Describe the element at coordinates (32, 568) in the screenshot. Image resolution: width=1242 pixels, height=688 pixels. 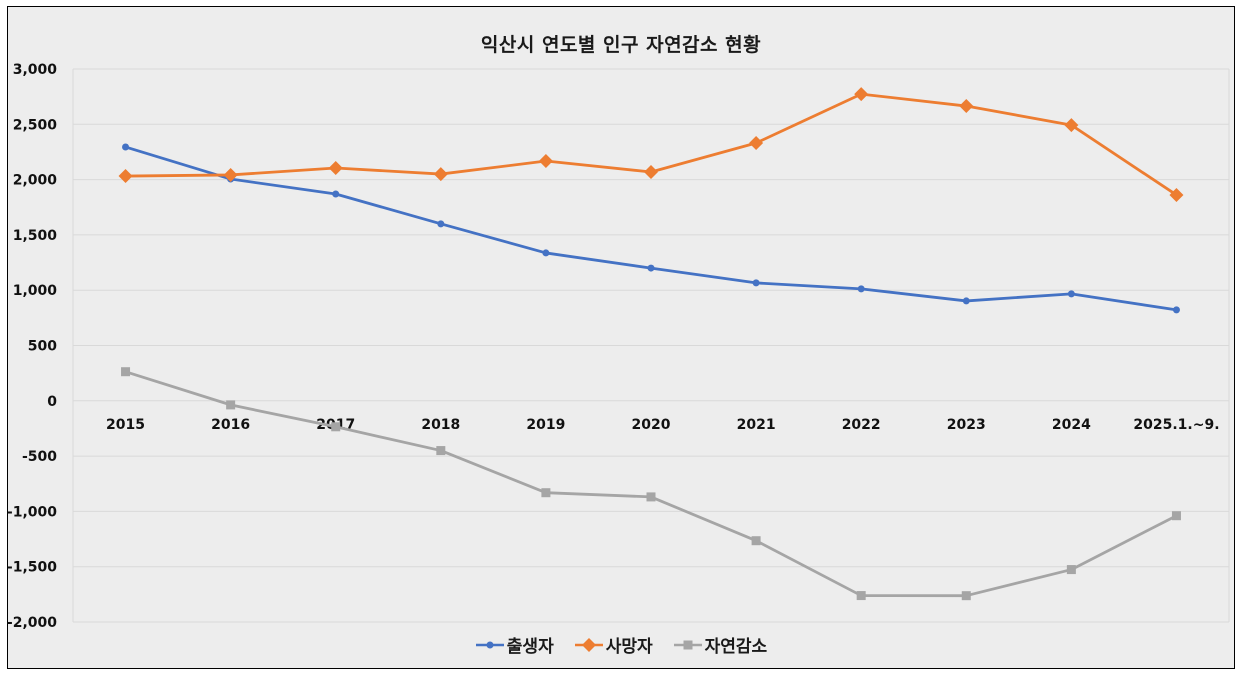
I see `y-tick-label: -1,500` at that location.